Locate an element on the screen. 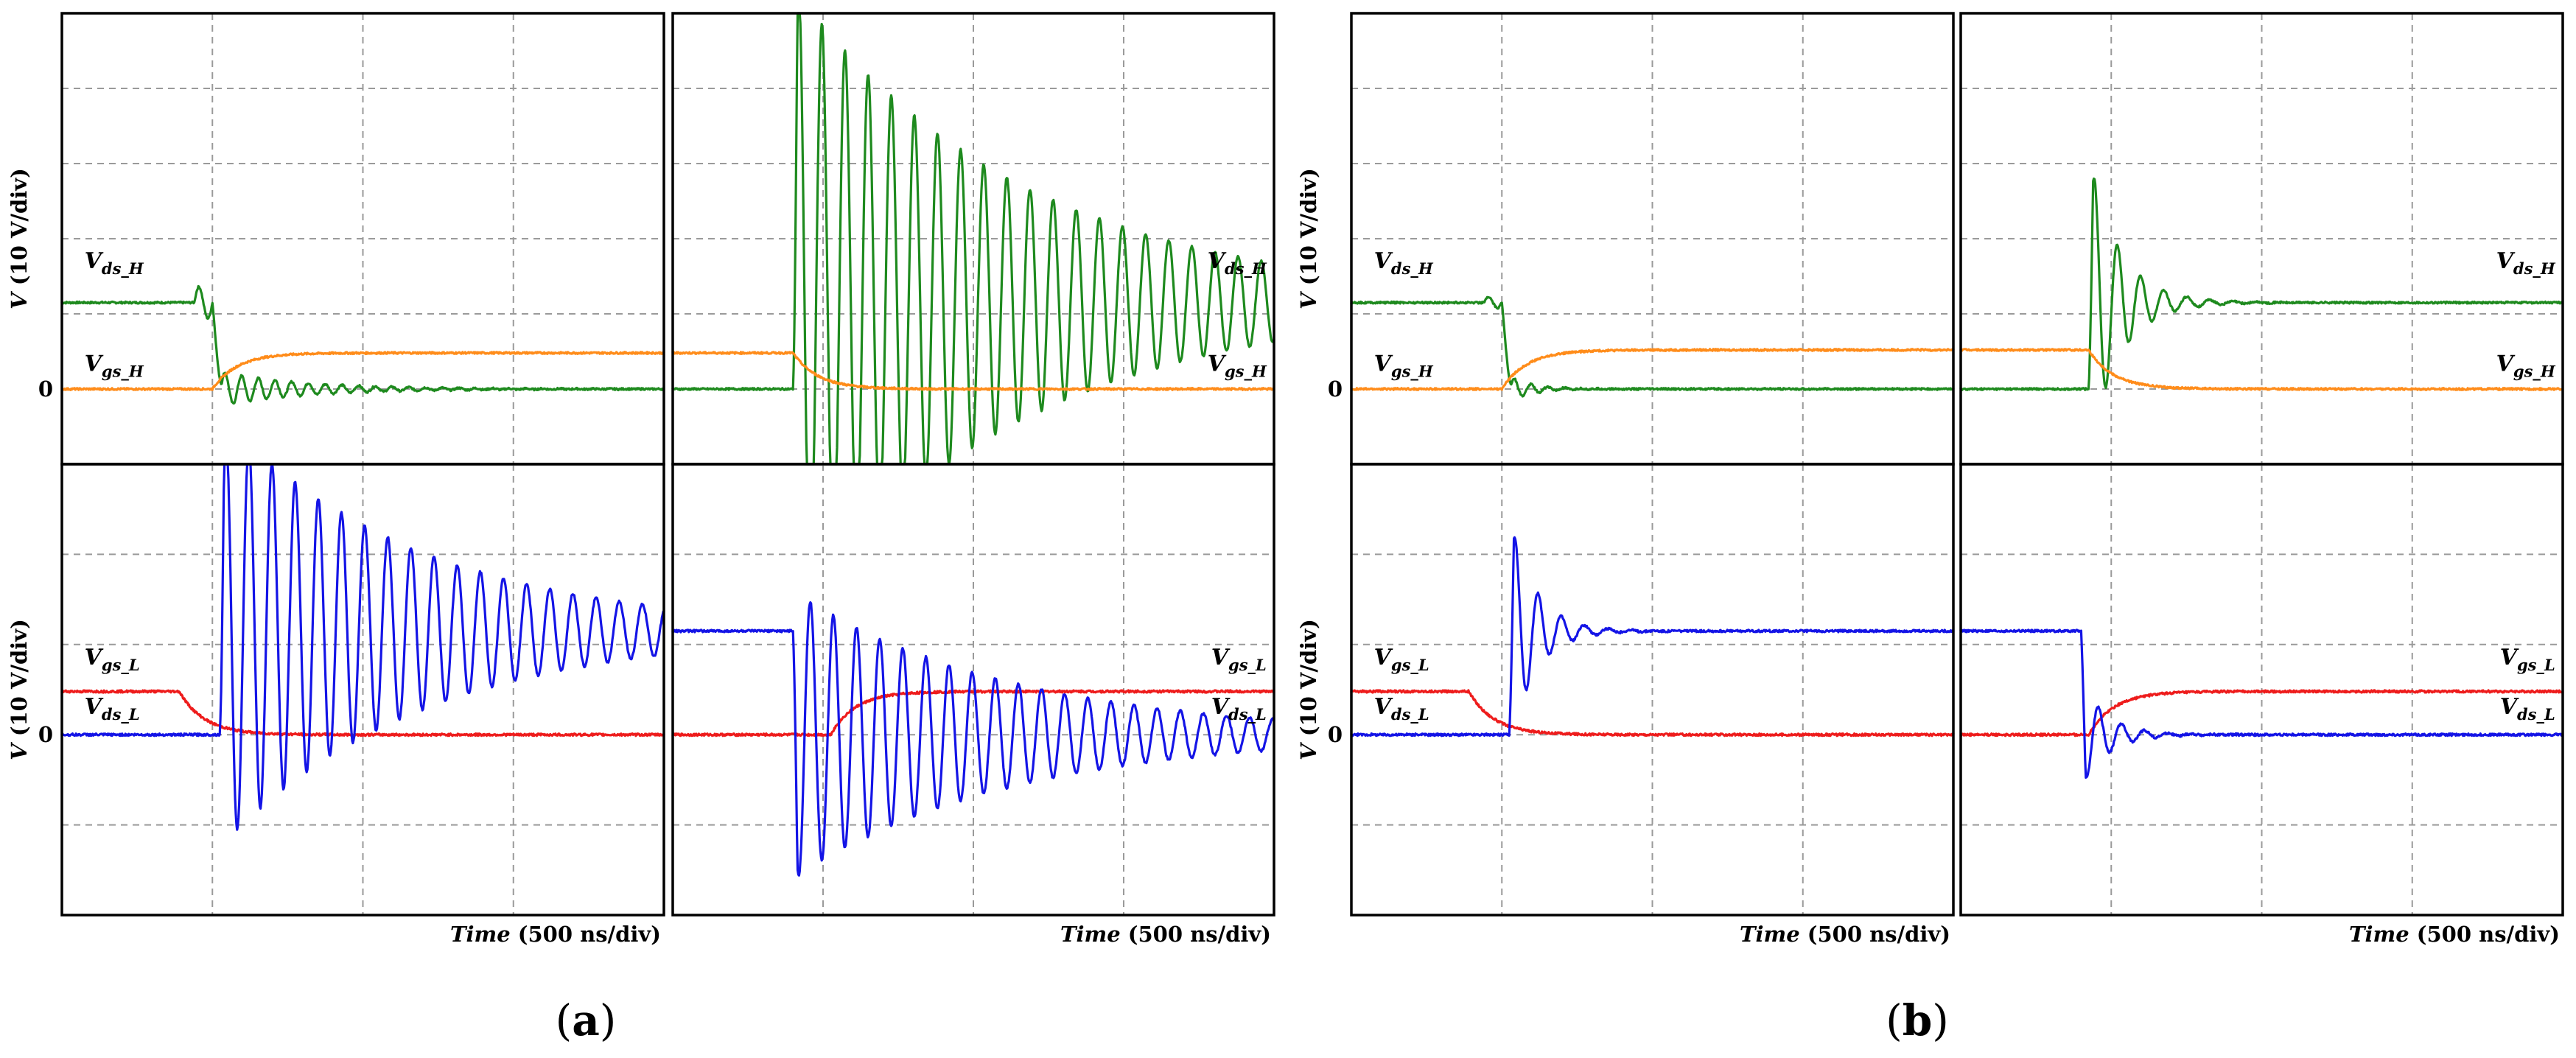 This screenshot has height=1058, width=2576. scope-panel-a-bottom-right: Vgs_L Vds_L is located at coordinates (973, 690).